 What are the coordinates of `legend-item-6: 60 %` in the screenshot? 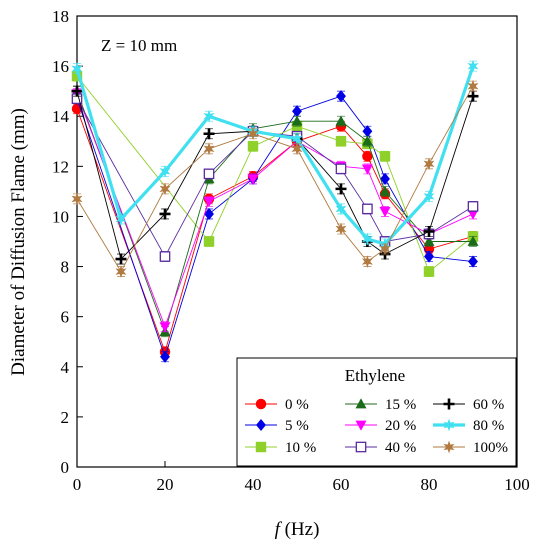 It's located at (468, 405).